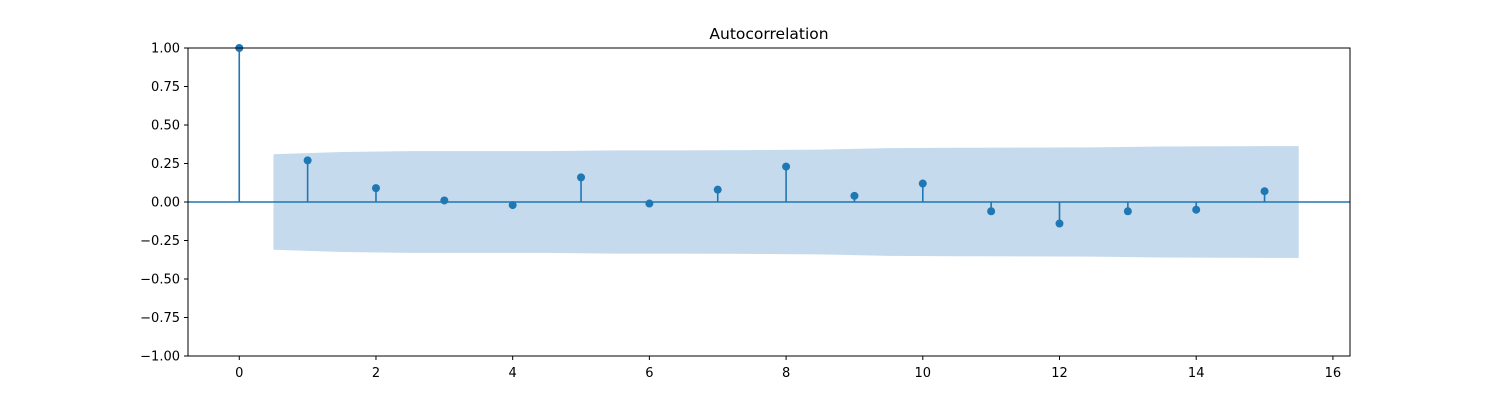  What do you see at coordinates (239, 373) in the screenshot?
I see `x-tick-label: 0` at bounding box center [239, 373].